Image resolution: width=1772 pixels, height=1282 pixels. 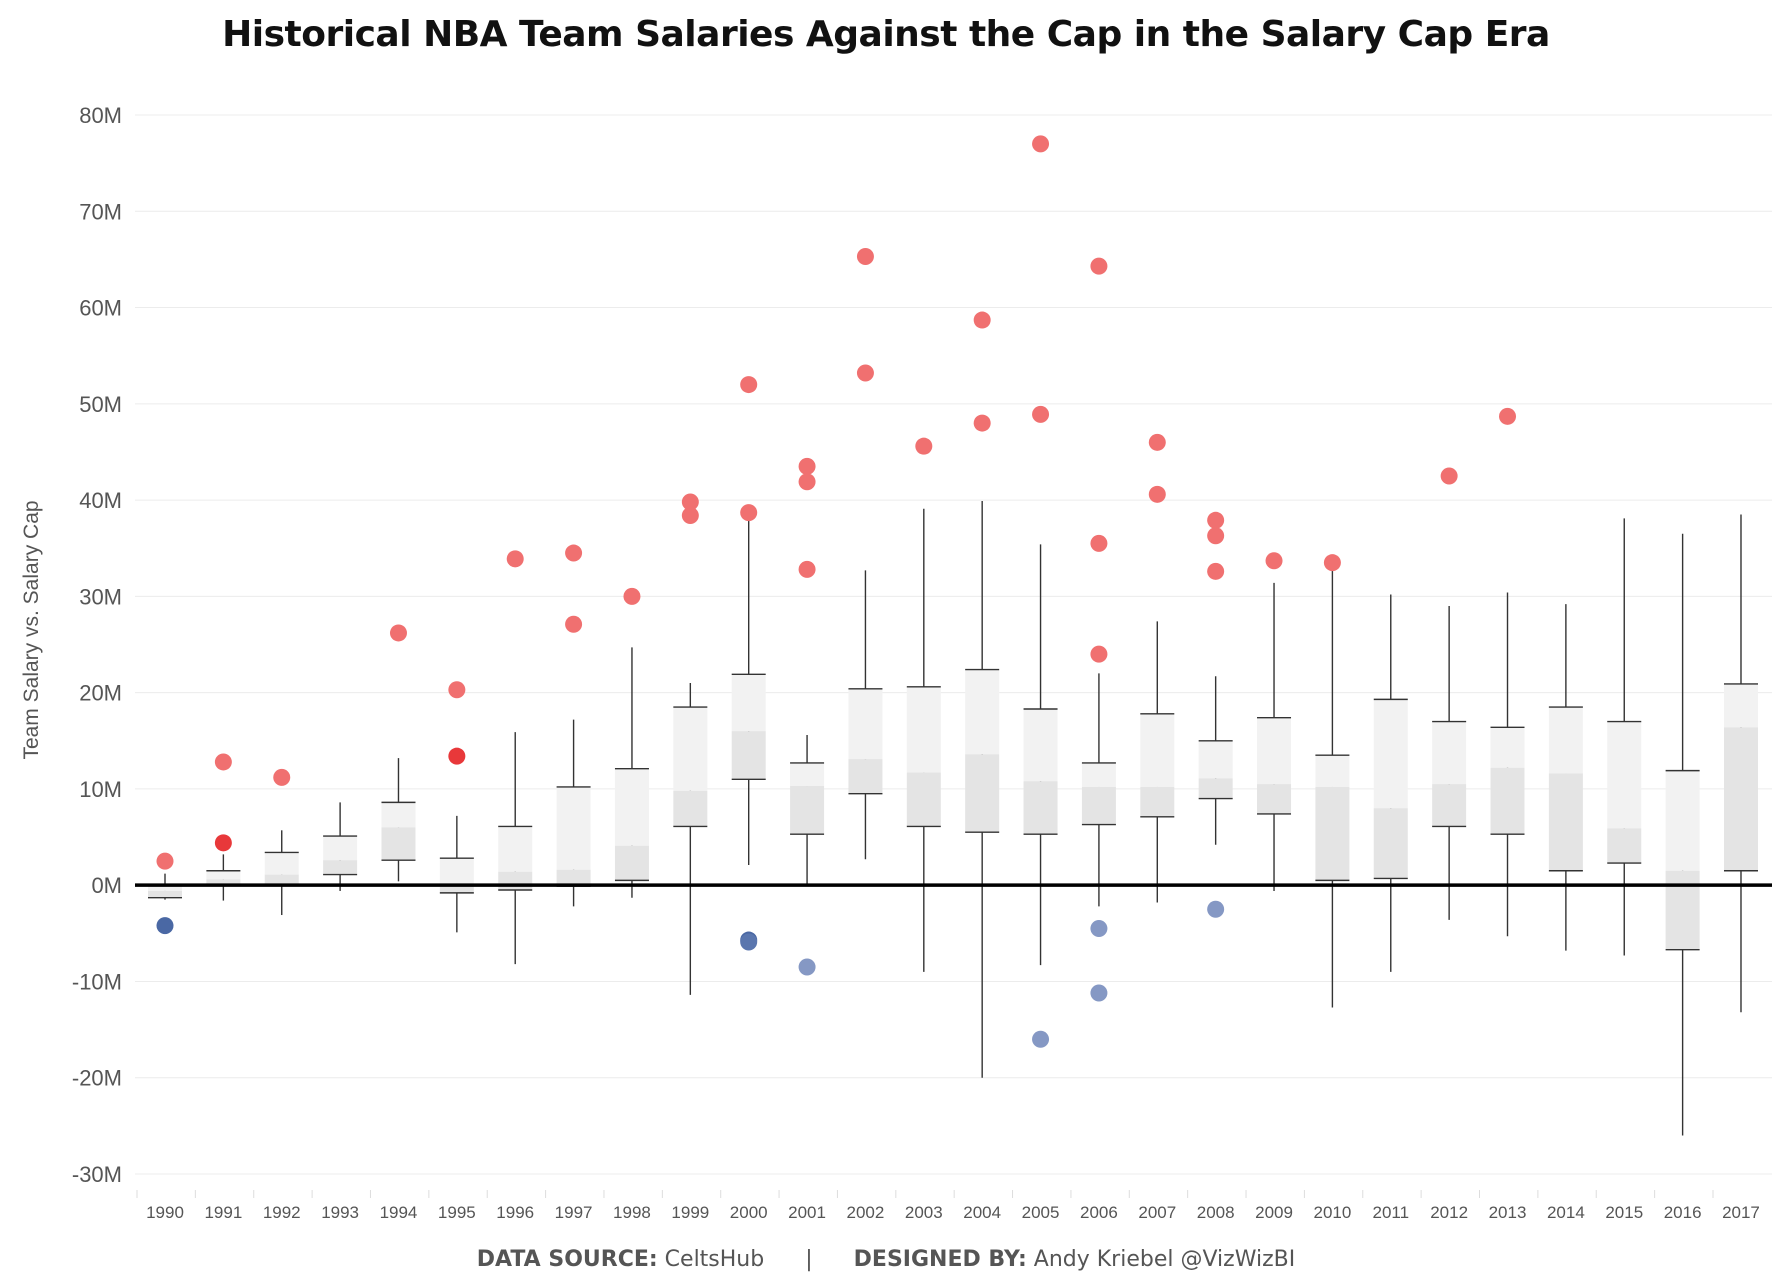 I want to click on box-2011, so click(x=1390, y=783).